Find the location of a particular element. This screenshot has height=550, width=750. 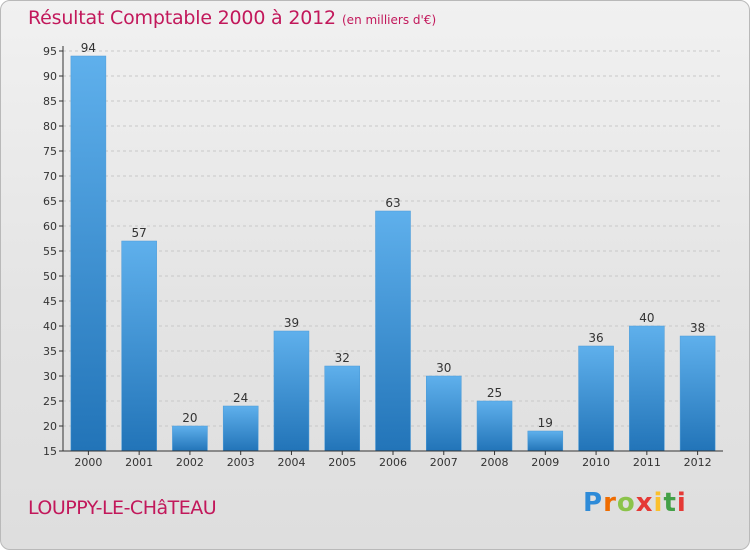

value-label: 39 is located at coordinates (291, 323).